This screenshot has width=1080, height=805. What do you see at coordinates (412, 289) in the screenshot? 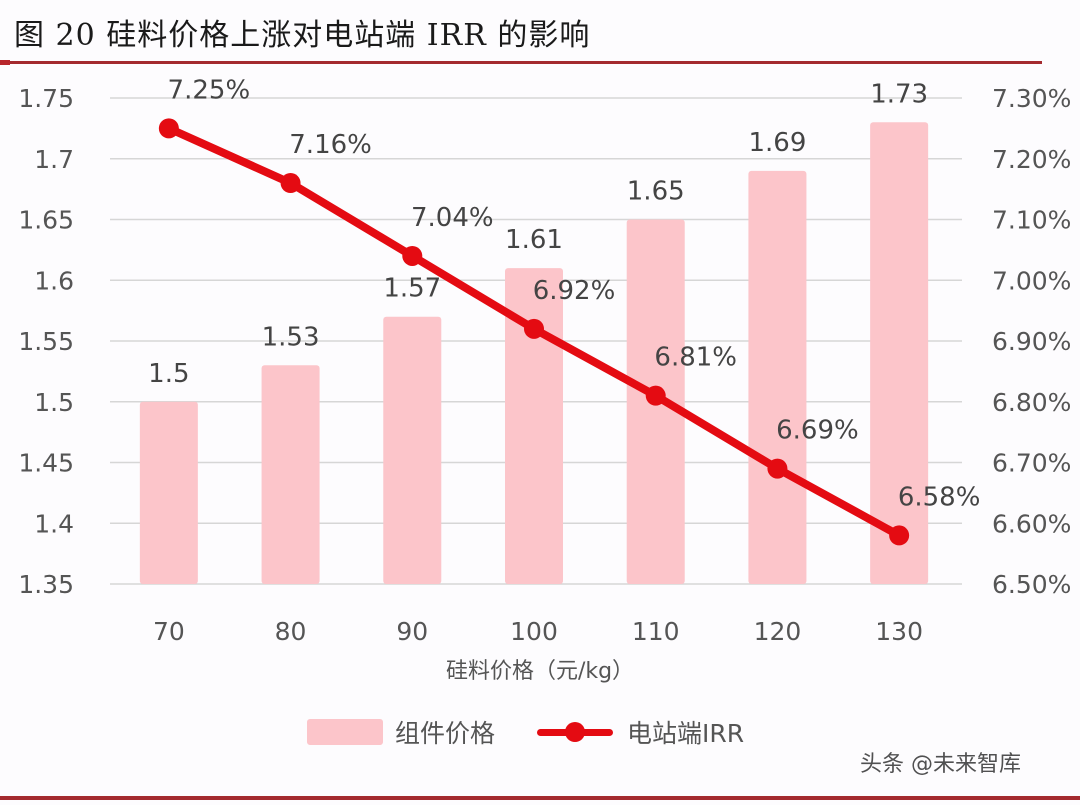
I see `bar-value-label: 1.57` at bounding box center [412, 289].